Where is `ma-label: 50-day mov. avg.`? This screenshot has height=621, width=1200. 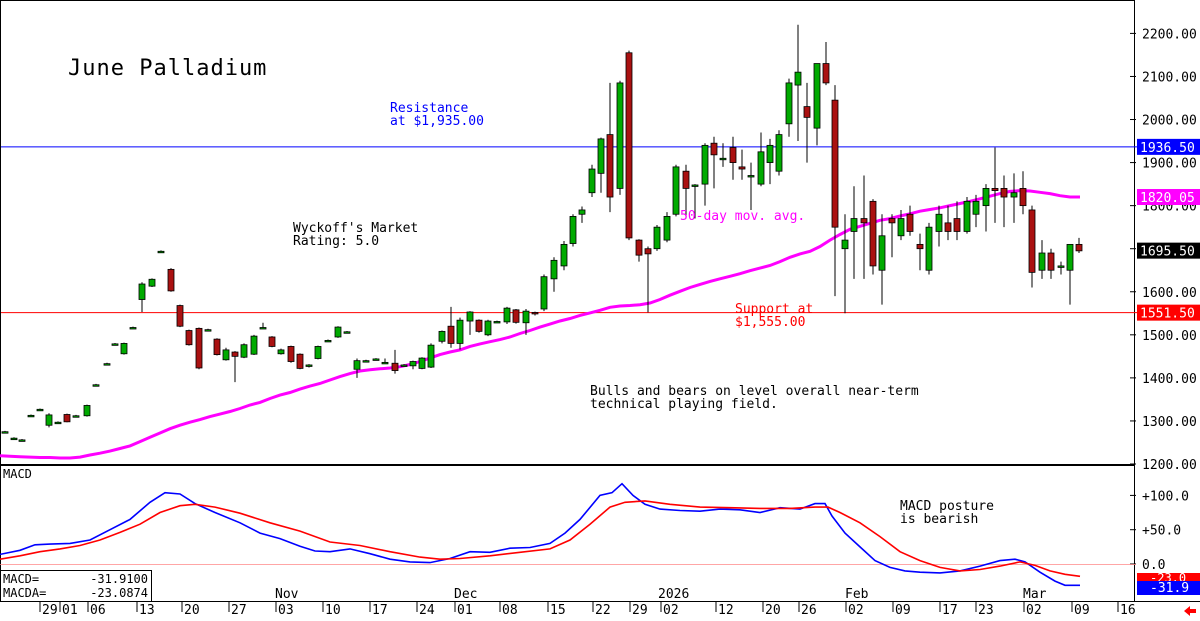
ma-label: 50-day mov. avg. is located at coordinates (742, 216).